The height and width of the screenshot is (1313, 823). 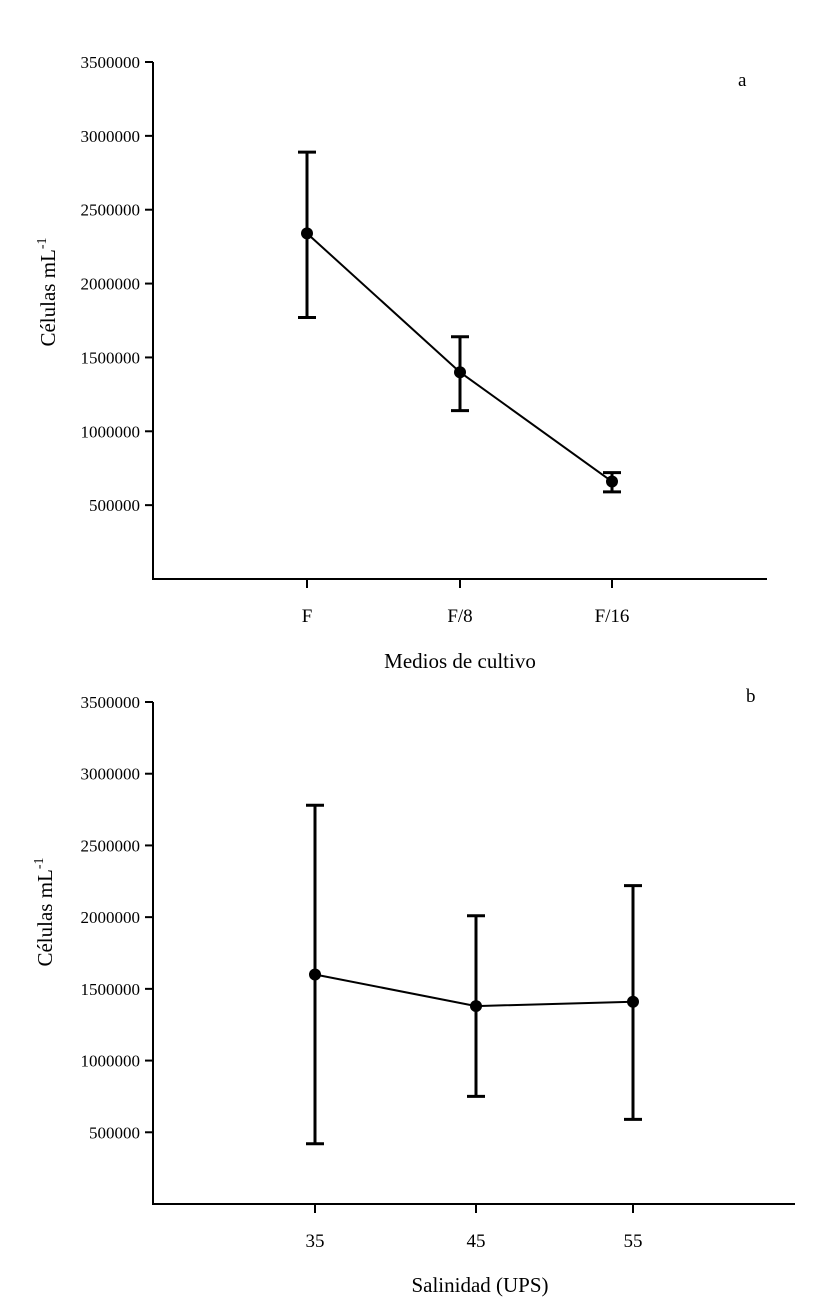 I want to click on x-ticks: 35 45 55, so click(x=474, y=1228).